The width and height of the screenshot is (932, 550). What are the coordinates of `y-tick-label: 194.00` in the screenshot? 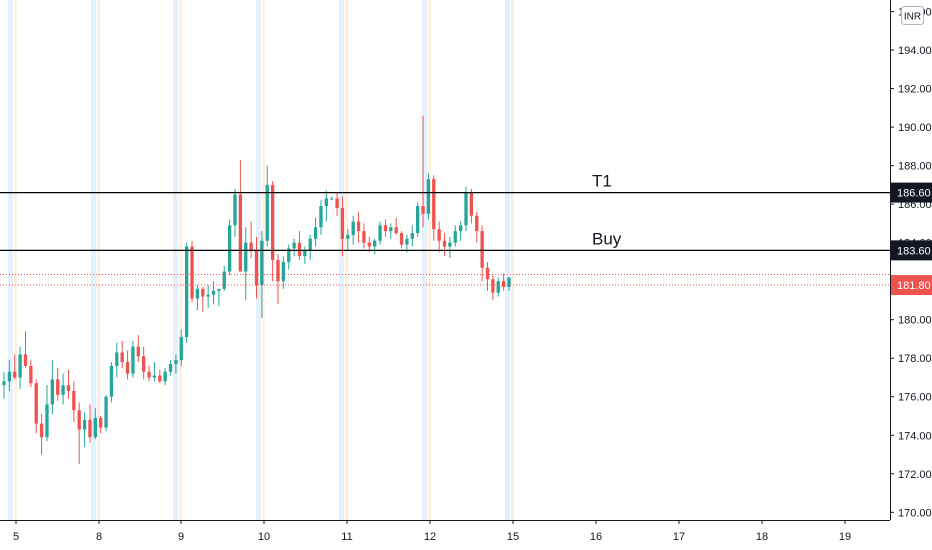 It's located at (915, 51).